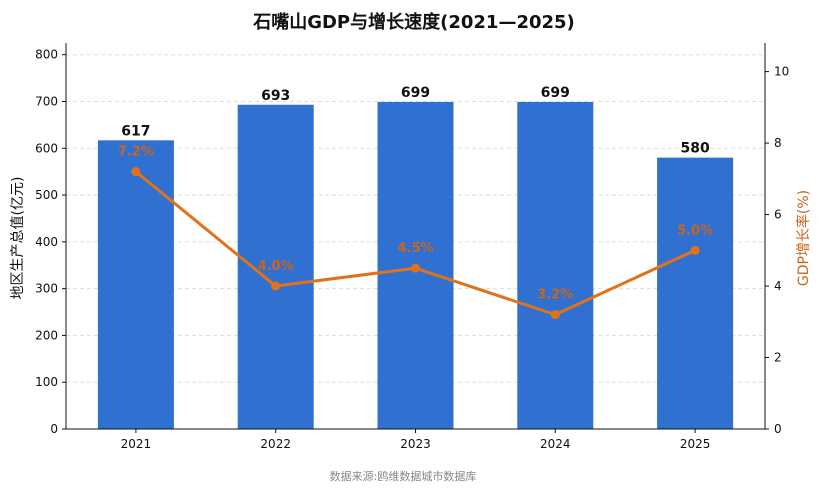 The image size is (821, 494). Describe the element at coordinates (778, 286) in the screenshot. I see `y2-tick-label-4: 4` at that location.